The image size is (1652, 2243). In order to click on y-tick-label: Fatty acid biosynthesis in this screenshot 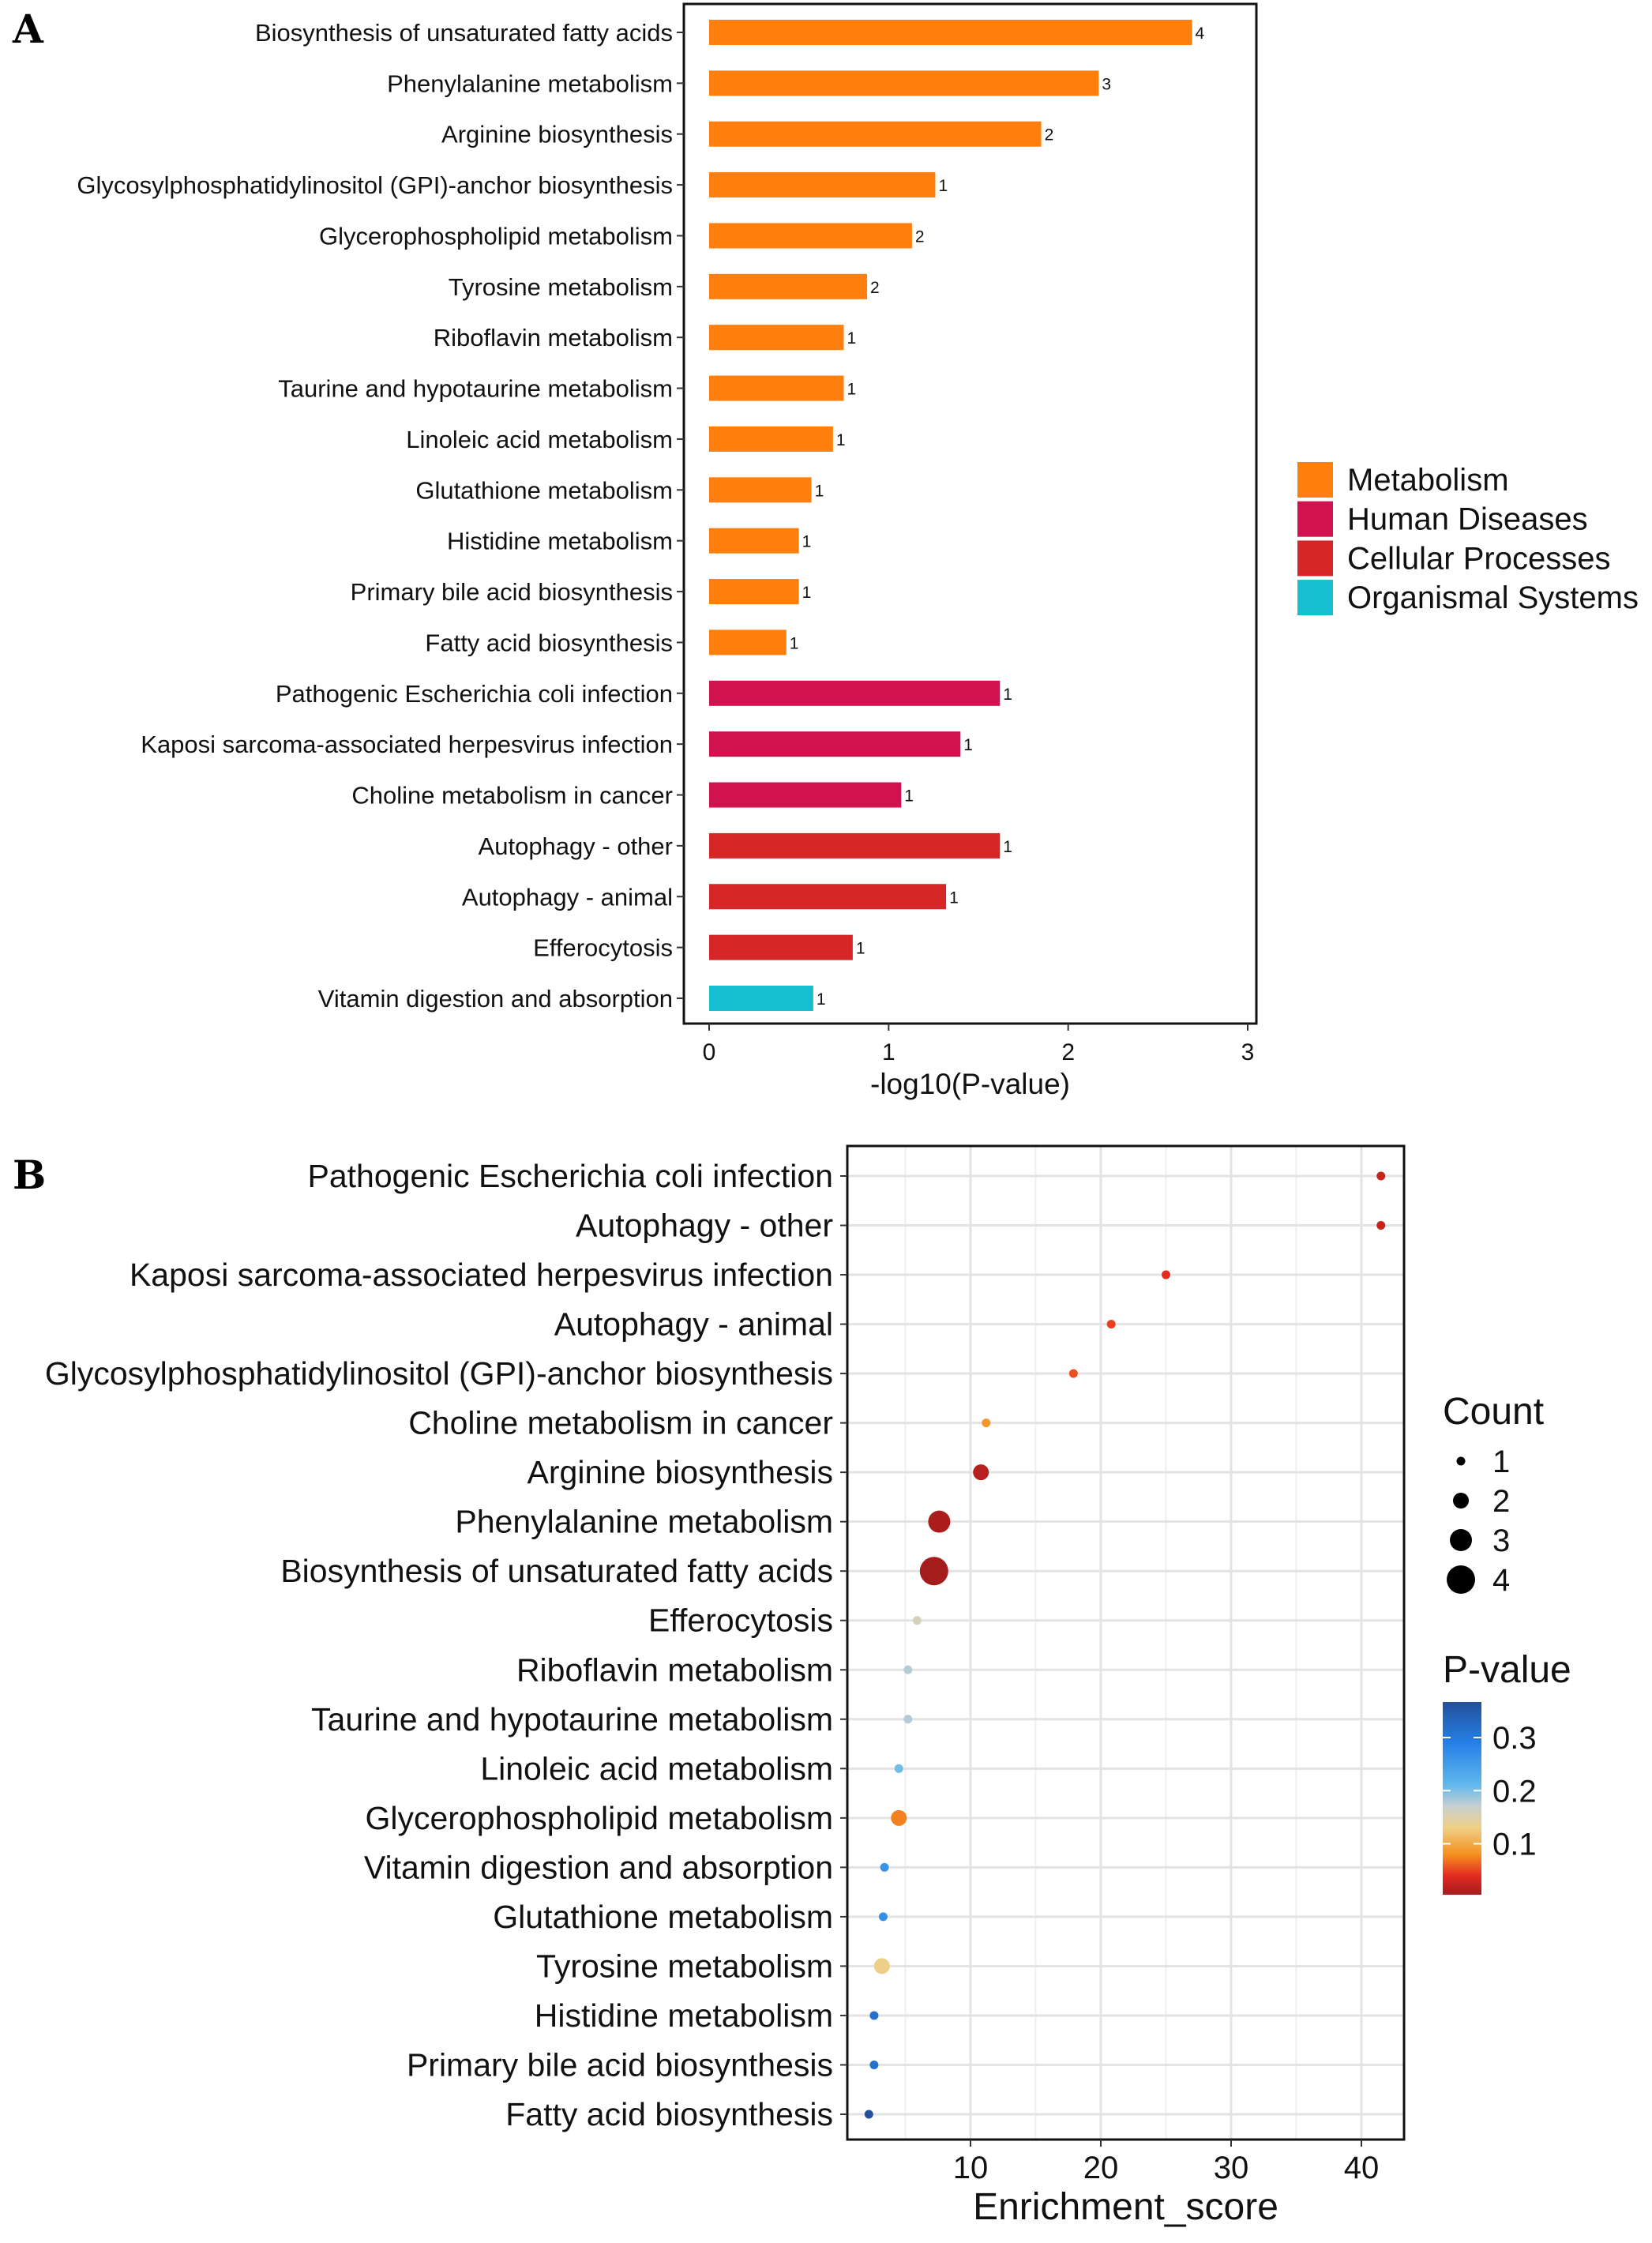, I will do `click(549, 642)`.